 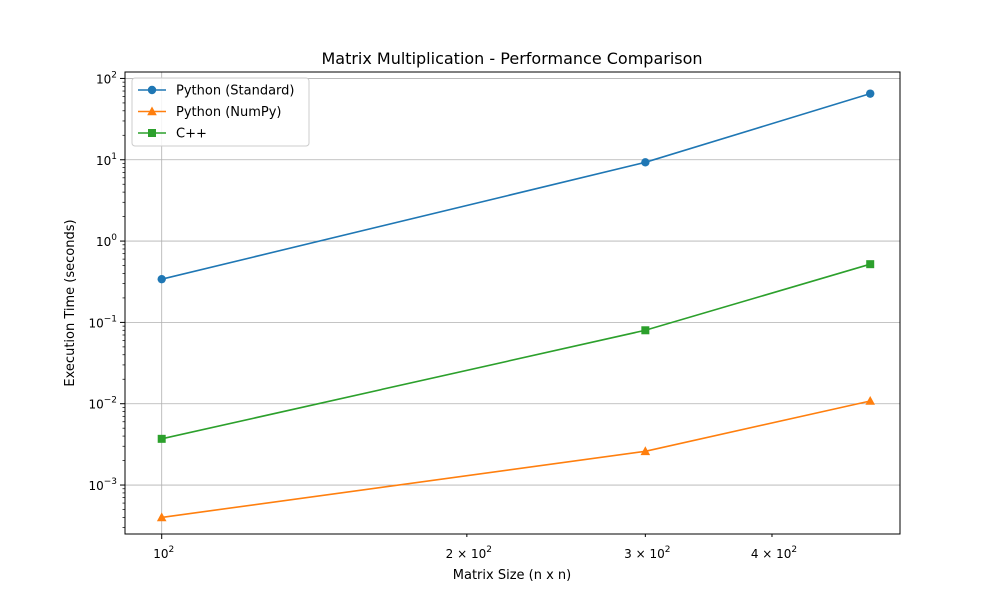 What do you see at coordinates (110, 319) in the screenshot?
I see `y-tick-label-exp: −1` at bounding box center [110, 319].